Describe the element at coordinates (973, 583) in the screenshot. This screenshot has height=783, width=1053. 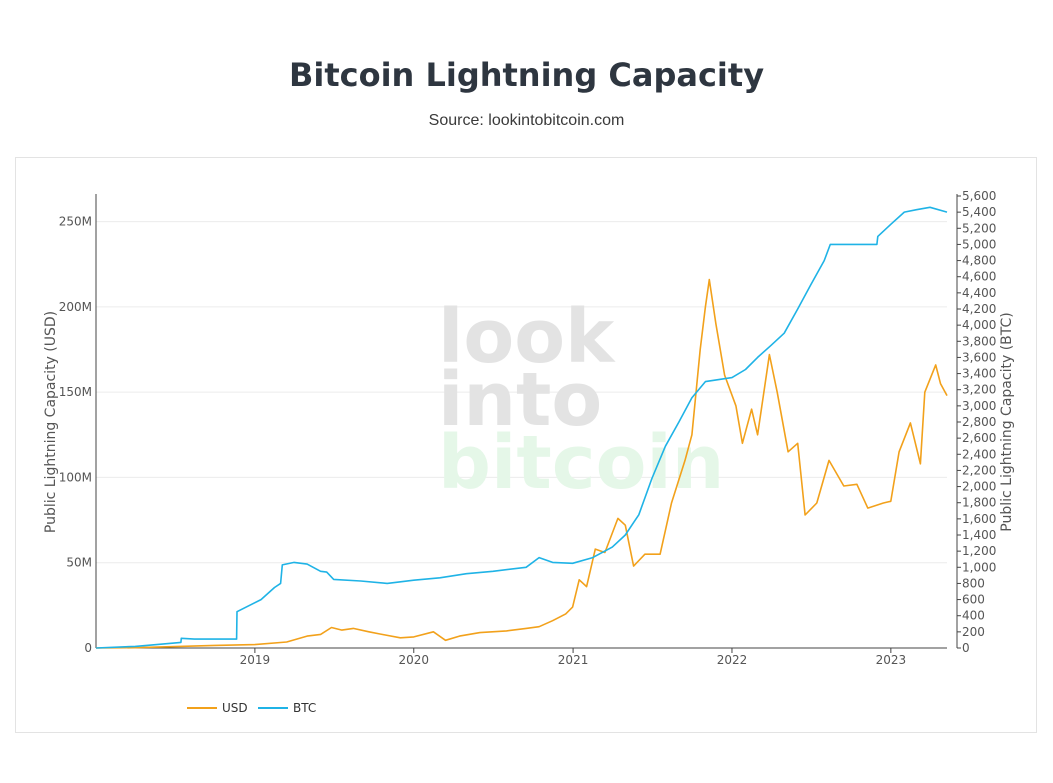
I see `y-right-tick-label: 800` at that location.